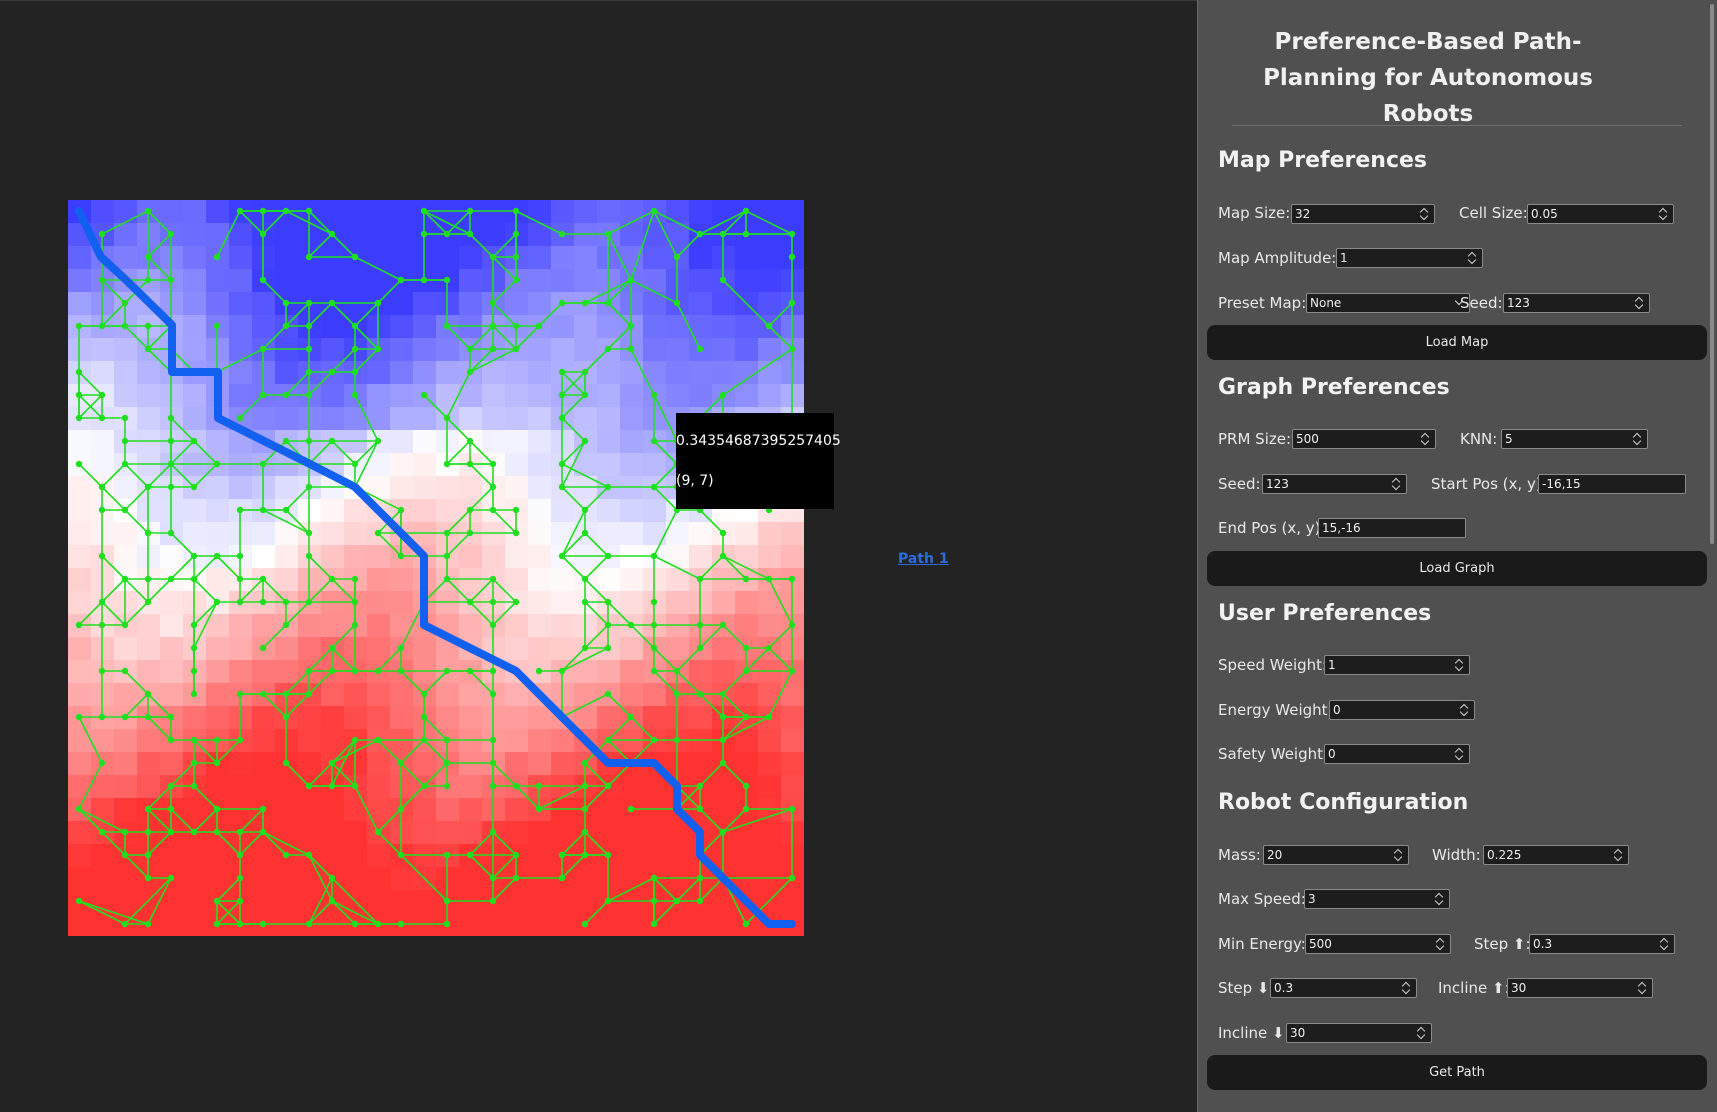  I want to click on min-energy-input: 500, so click(1378, 944).